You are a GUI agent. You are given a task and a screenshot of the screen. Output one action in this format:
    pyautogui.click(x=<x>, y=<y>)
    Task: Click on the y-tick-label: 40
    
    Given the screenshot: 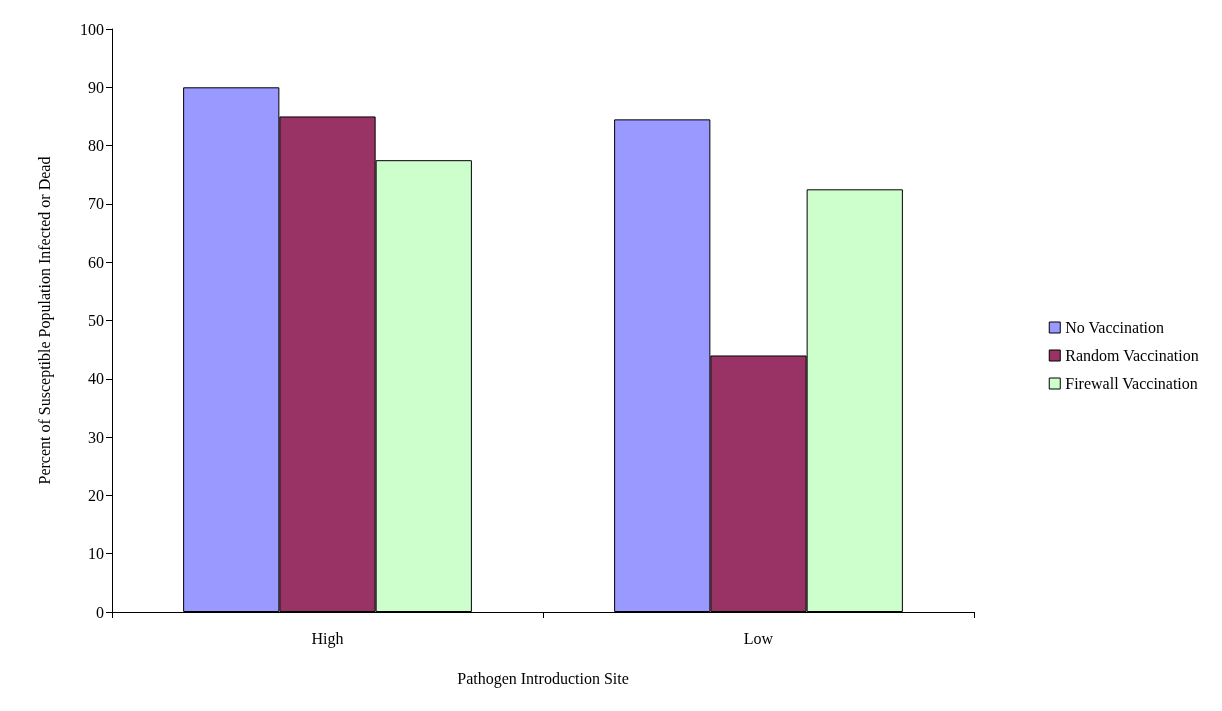 What is the action you would take?
    pyautogui.click(x=96, y=379)
    